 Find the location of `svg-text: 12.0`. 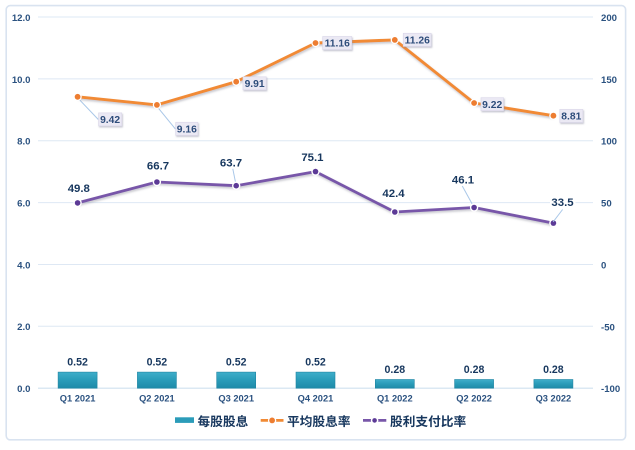

svg-text: 12.0 is located at coordinates (21, 18).